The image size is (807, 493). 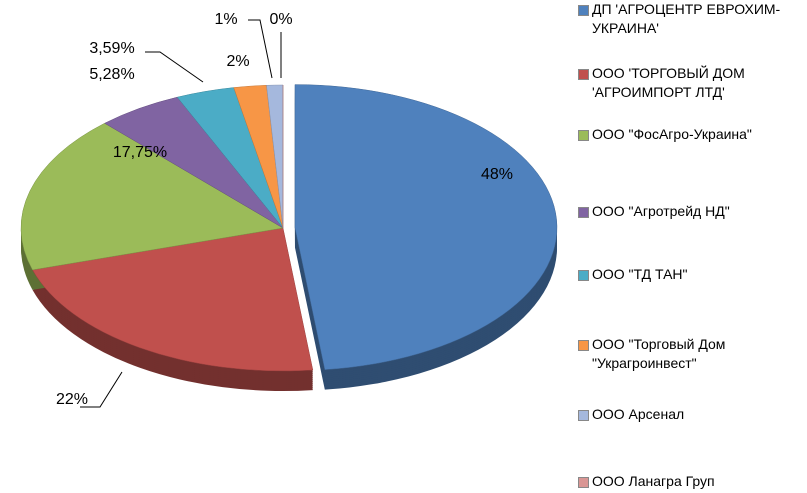 I want to click on legend-entry: ООО "Торговый Дом "Украгроинвест", so click(x=689, y=354).